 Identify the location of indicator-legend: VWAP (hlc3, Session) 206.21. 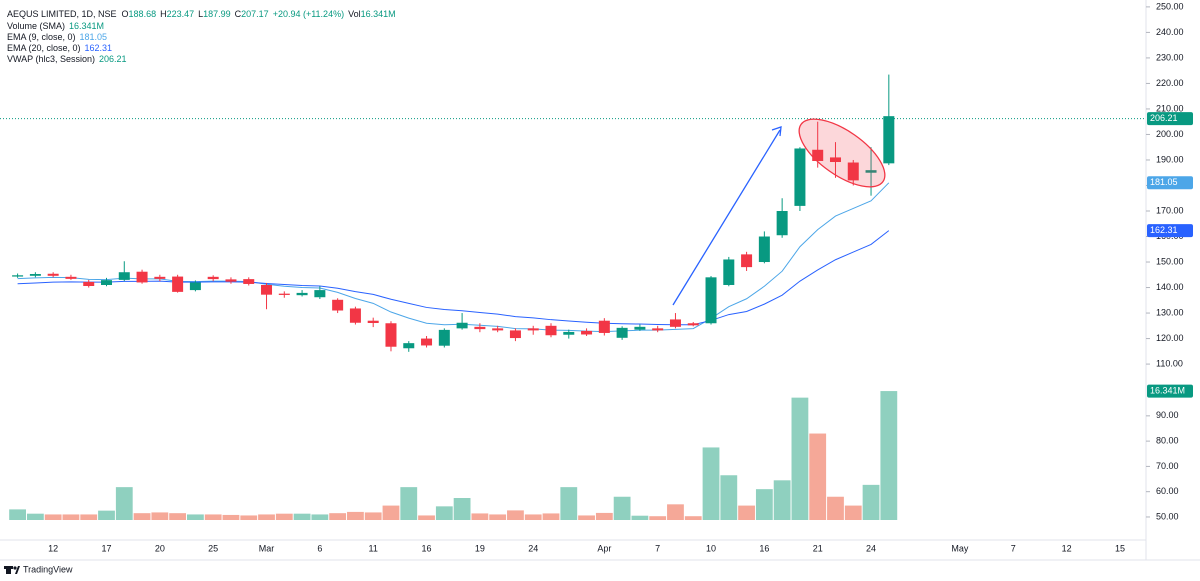
(67, 59).